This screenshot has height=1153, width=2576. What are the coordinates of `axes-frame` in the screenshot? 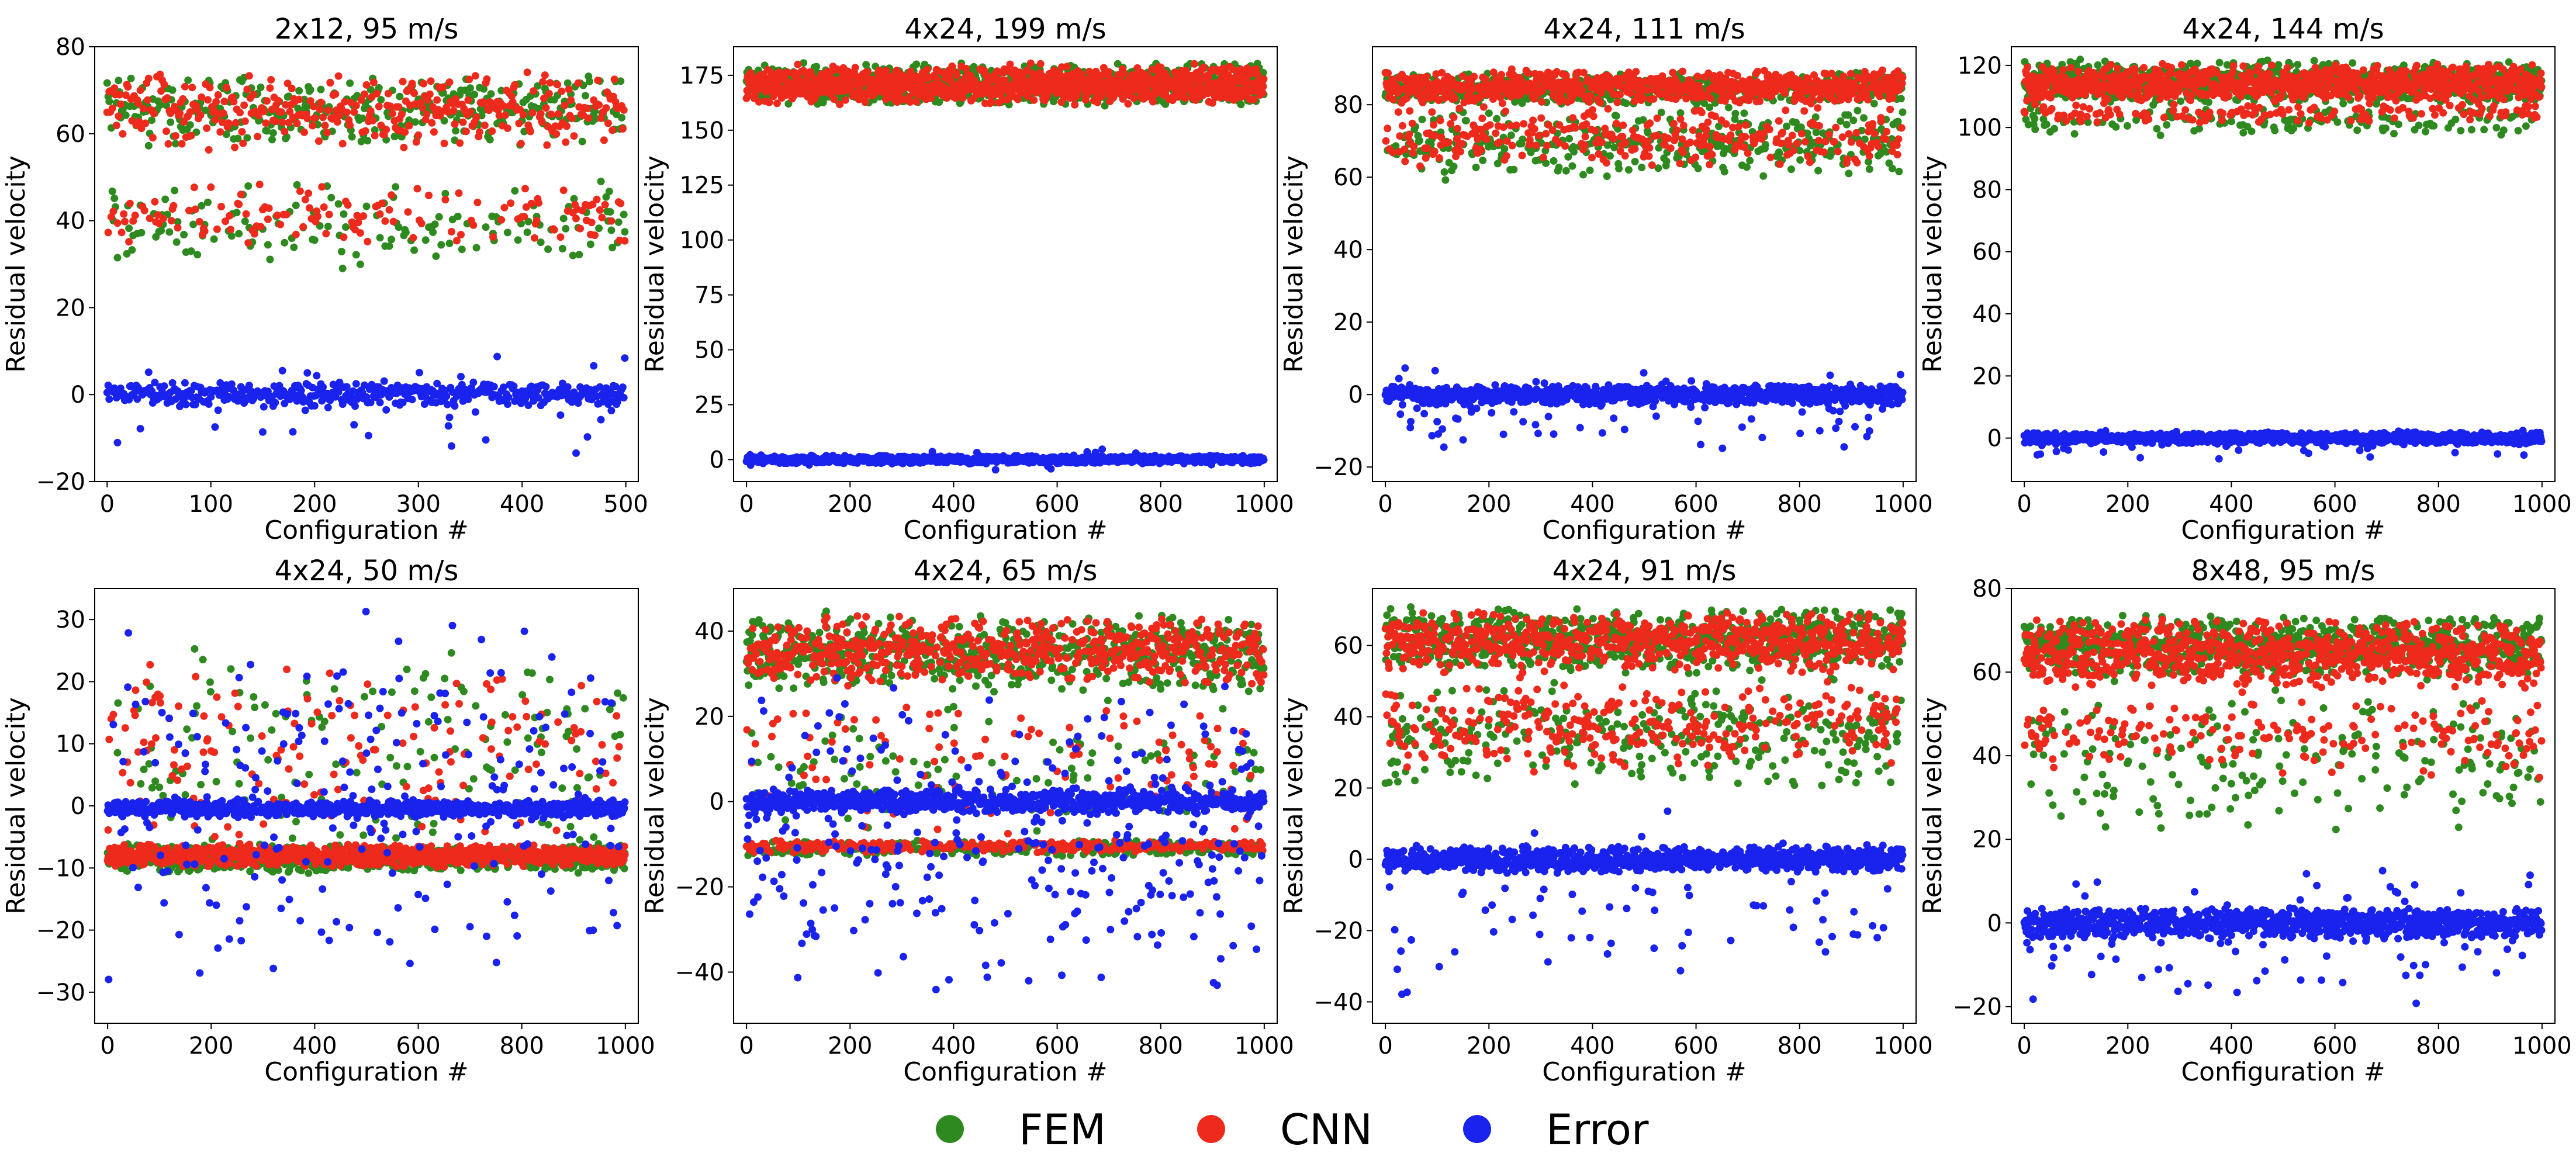 It's located at (1005, 264).